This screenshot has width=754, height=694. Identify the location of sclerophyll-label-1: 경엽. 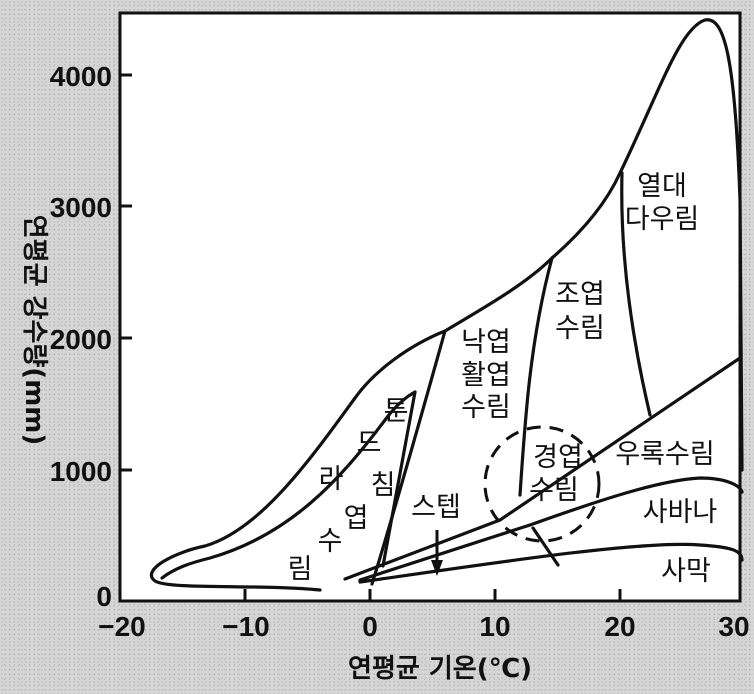
(558, 457).